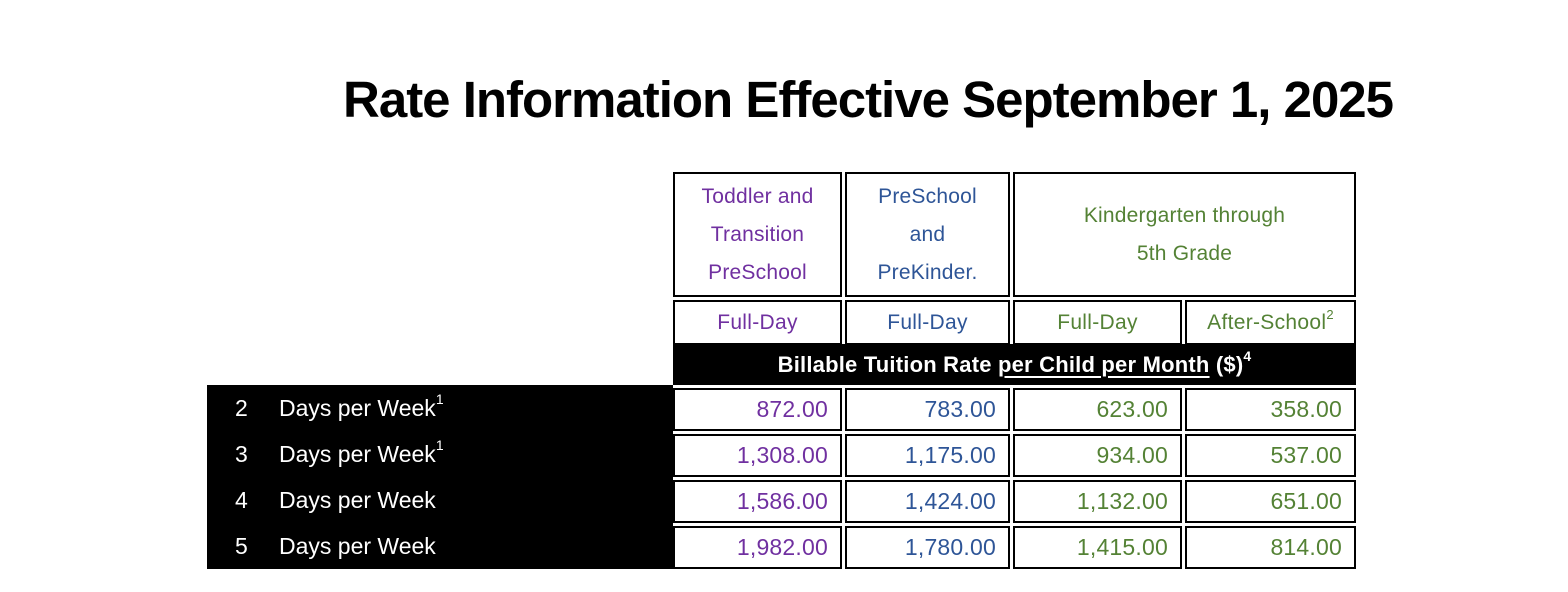  What do you see at coordinates (1097, 501) in the screenshot?
I see `rate-cell: 1,132.00` at bounding box center [1097, 501].